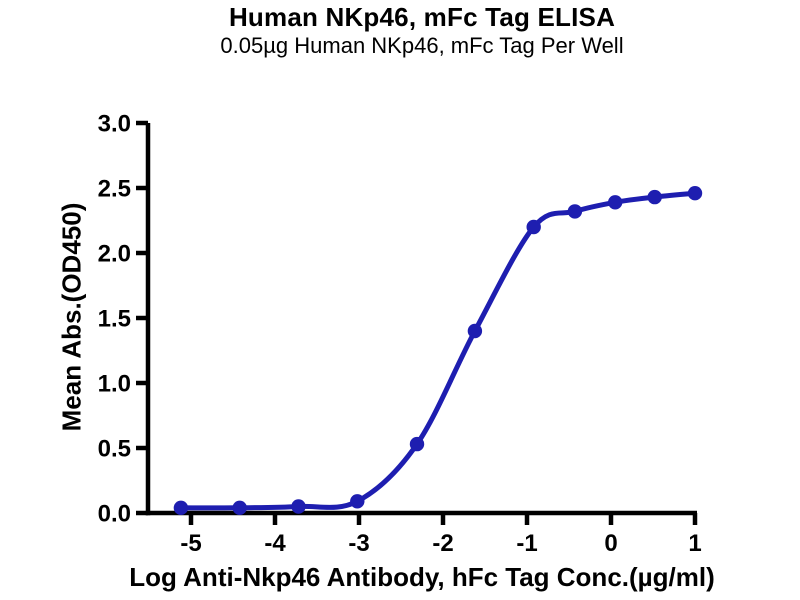  What do you see at coordinates (422, 17) in the screenshot?
I see `chart-title: Human NKp46, mFc Tag ELISA` at bounding box center [422, 17].